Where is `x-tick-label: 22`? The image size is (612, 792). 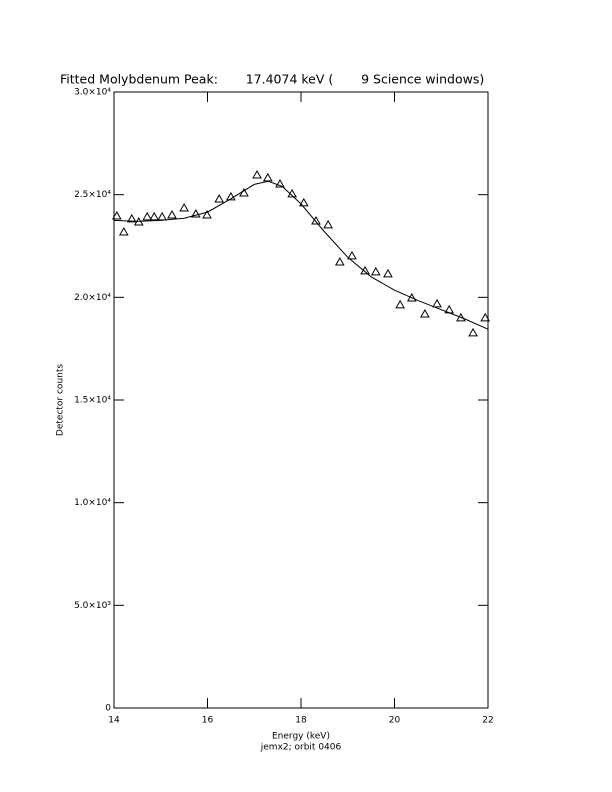 x-tick-label: 22 is located at coordinates (487, 721).